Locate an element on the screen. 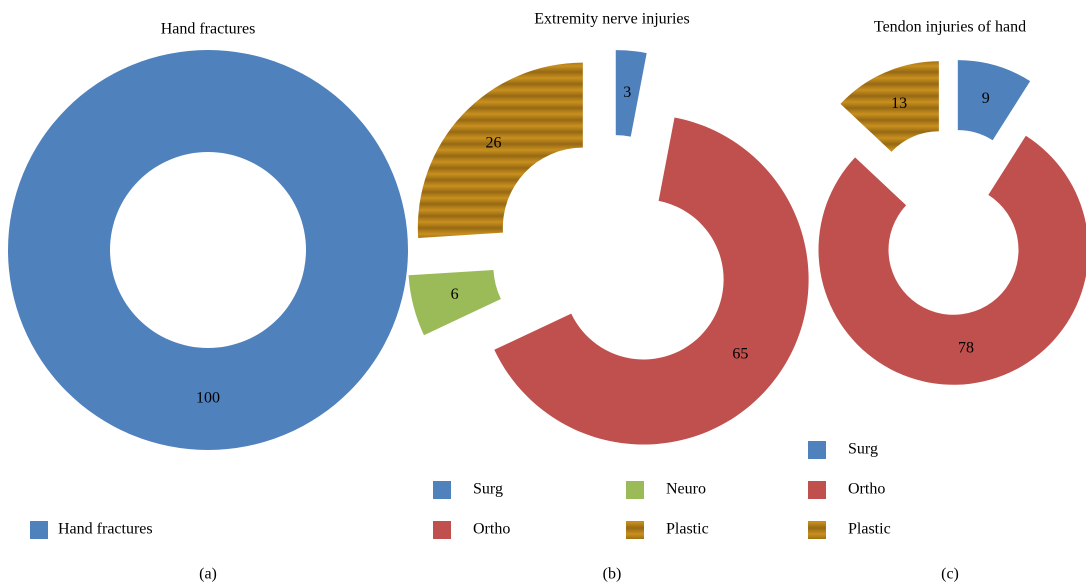  data-label: 65 is located at coordinates (740, 353).